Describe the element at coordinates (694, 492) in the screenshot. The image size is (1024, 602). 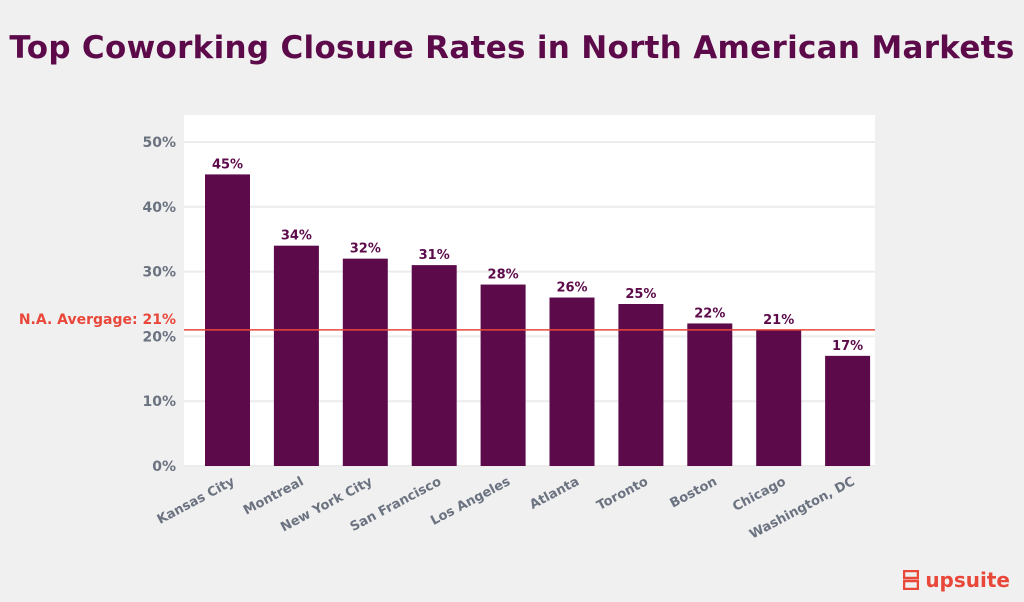
I see `x-tick-label: Boston` at that location.